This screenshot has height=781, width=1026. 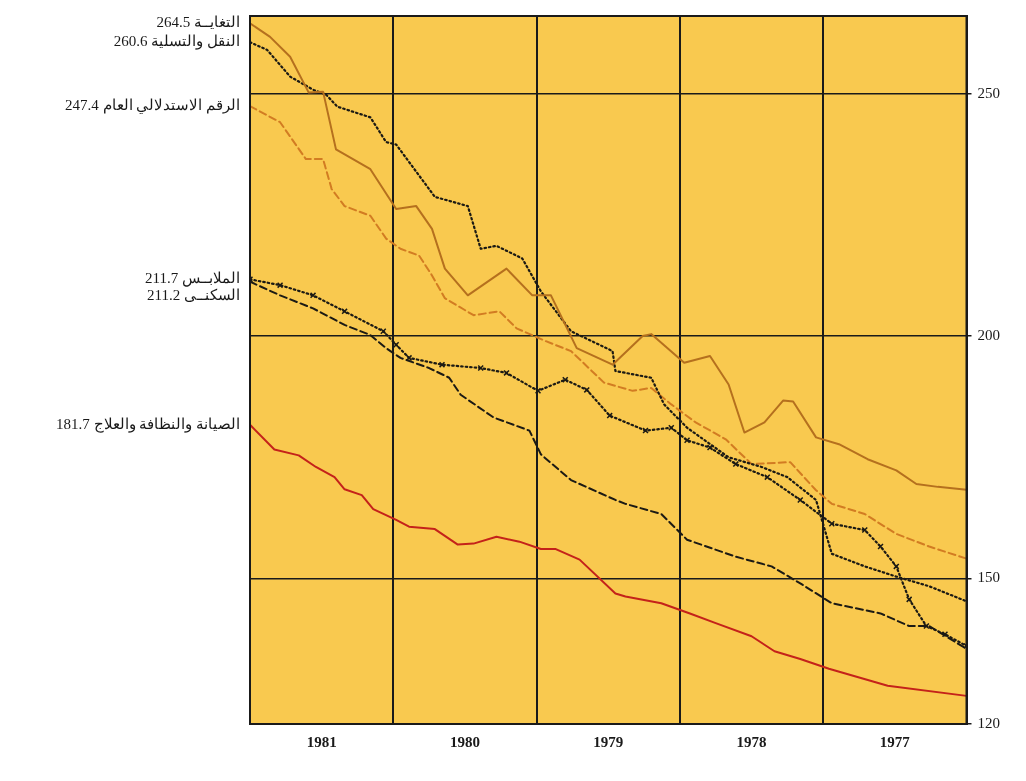 What do you see at coordinates (192, 278) in the screenshot?
I see `text: الملابــس 211.7` at bounding box center [192, 278].